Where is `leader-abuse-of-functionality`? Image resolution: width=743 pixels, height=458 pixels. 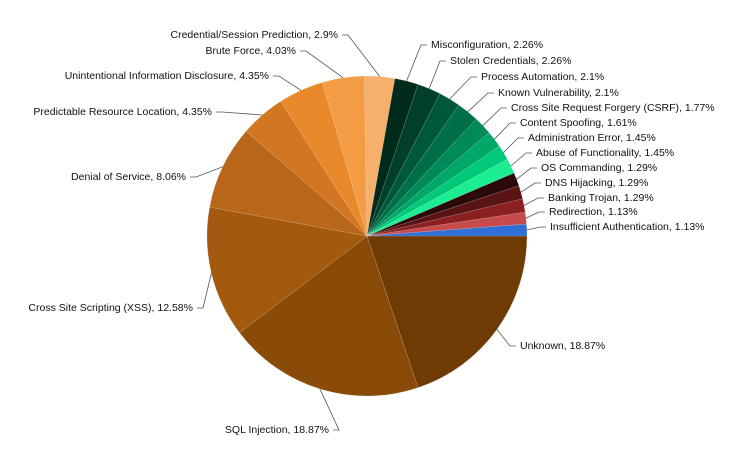 leader-abuse-of-functionality is located at coordinates (521, 159).